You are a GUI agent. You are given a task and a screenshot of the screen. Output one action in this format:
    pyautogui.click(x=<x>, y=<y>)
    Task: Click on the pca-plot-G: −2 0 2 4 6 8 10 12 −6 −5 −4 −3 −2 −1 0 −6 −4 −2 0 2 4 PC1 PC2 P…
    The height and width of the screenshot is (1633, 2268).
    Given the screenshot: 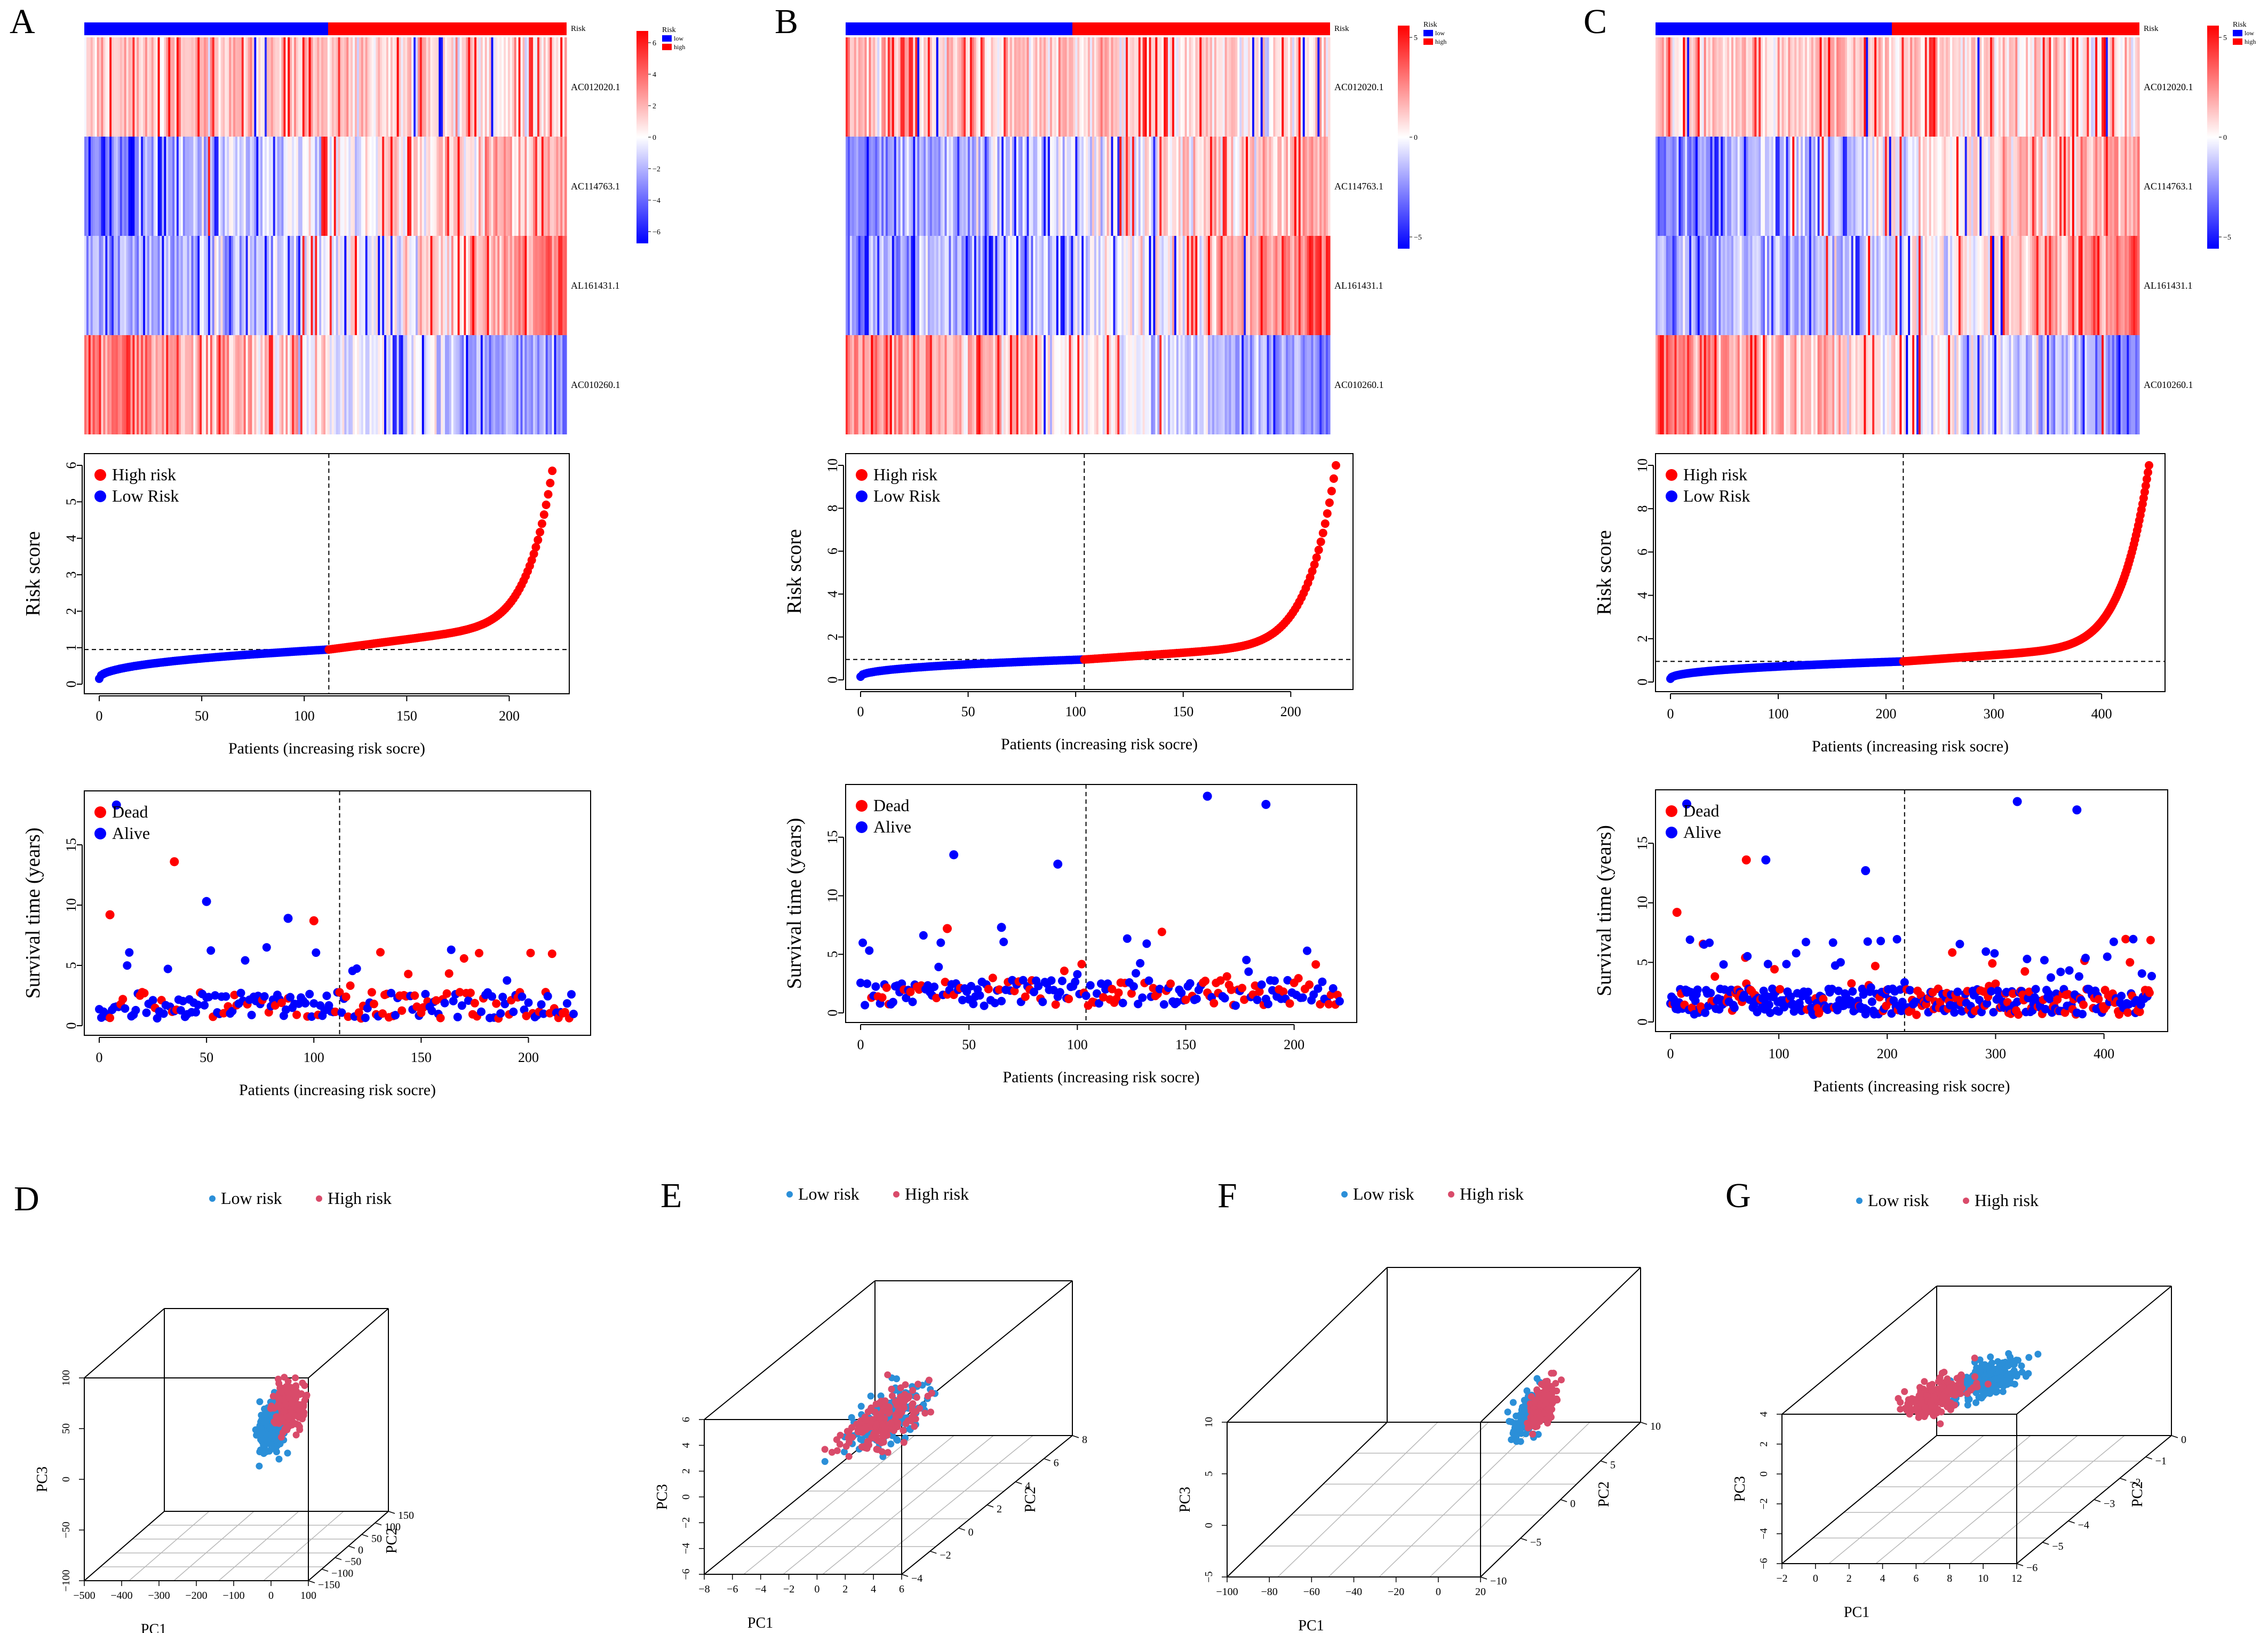 What is the action you would take?
    pyautogui.click(x=1959, y=1406)
    